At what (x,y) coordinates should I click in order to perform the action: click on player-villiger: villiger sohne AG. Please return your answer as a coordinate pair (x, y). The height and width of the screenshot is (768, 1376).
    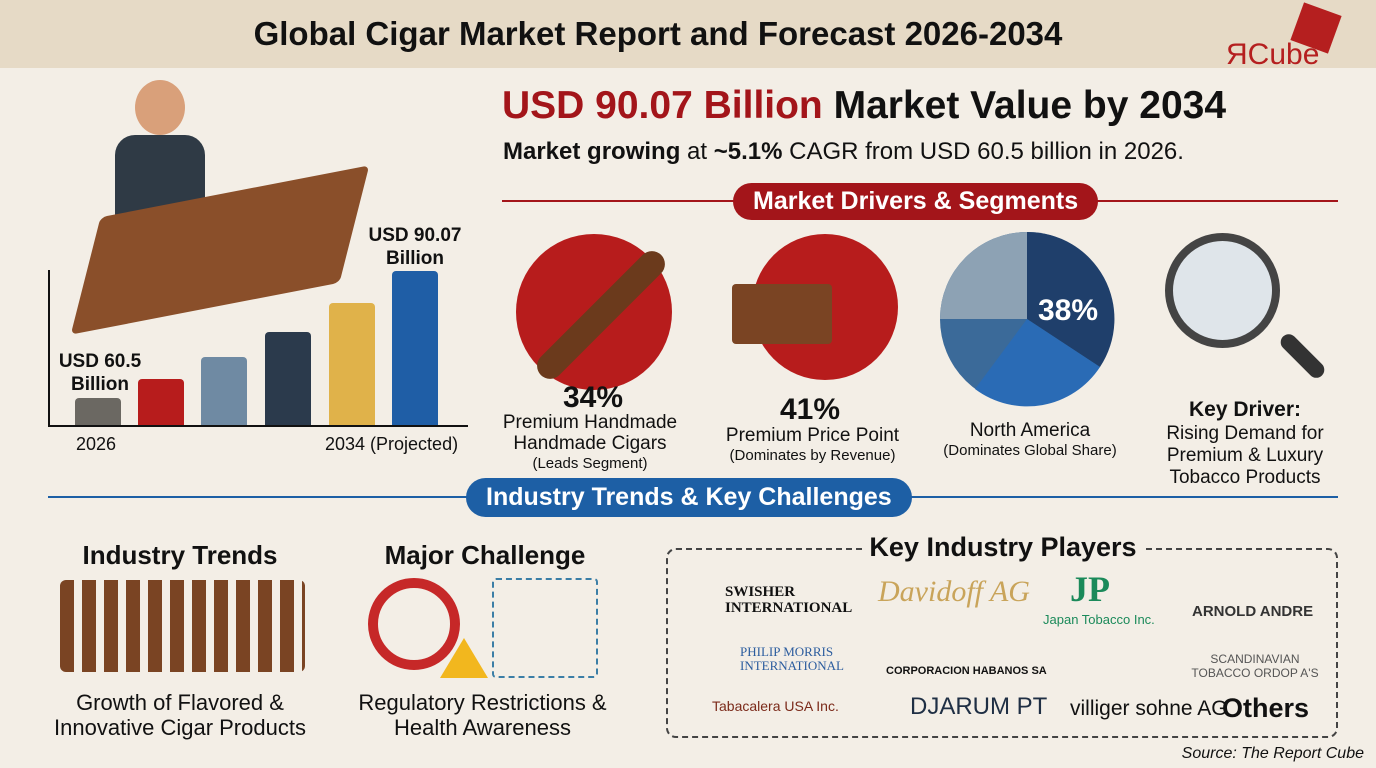
    Looking at the image, I should click on (1149, 708).